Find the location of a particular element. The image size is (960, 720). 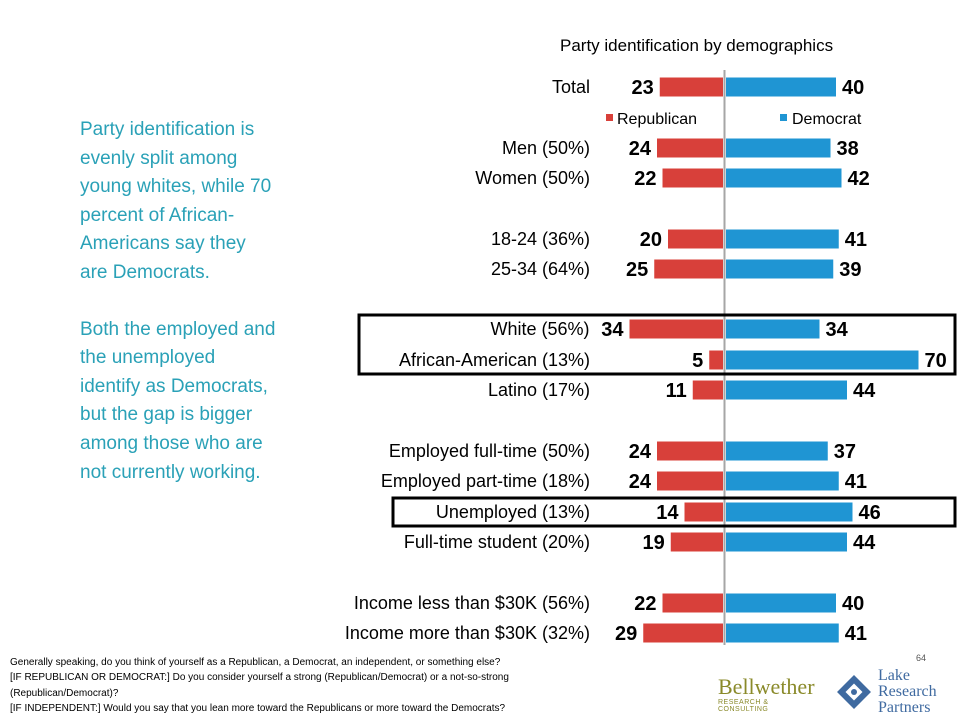

category-label-full-time-student-20: Full-time student (20%) is located at coordinates (497, 542).